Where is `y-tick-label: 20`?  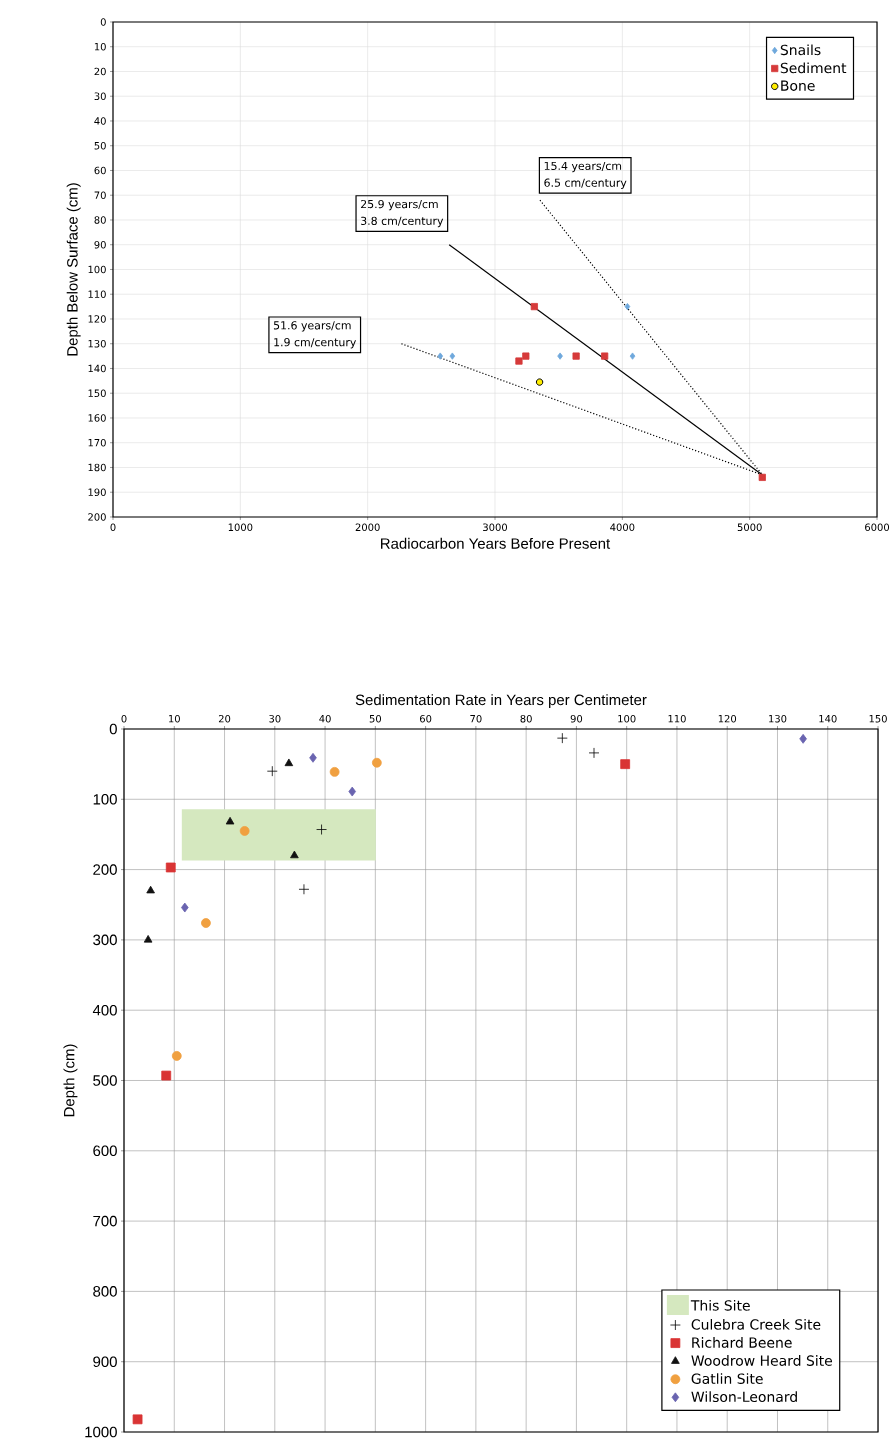
y-tick-label: 20 is located at coordinates (100, 71).